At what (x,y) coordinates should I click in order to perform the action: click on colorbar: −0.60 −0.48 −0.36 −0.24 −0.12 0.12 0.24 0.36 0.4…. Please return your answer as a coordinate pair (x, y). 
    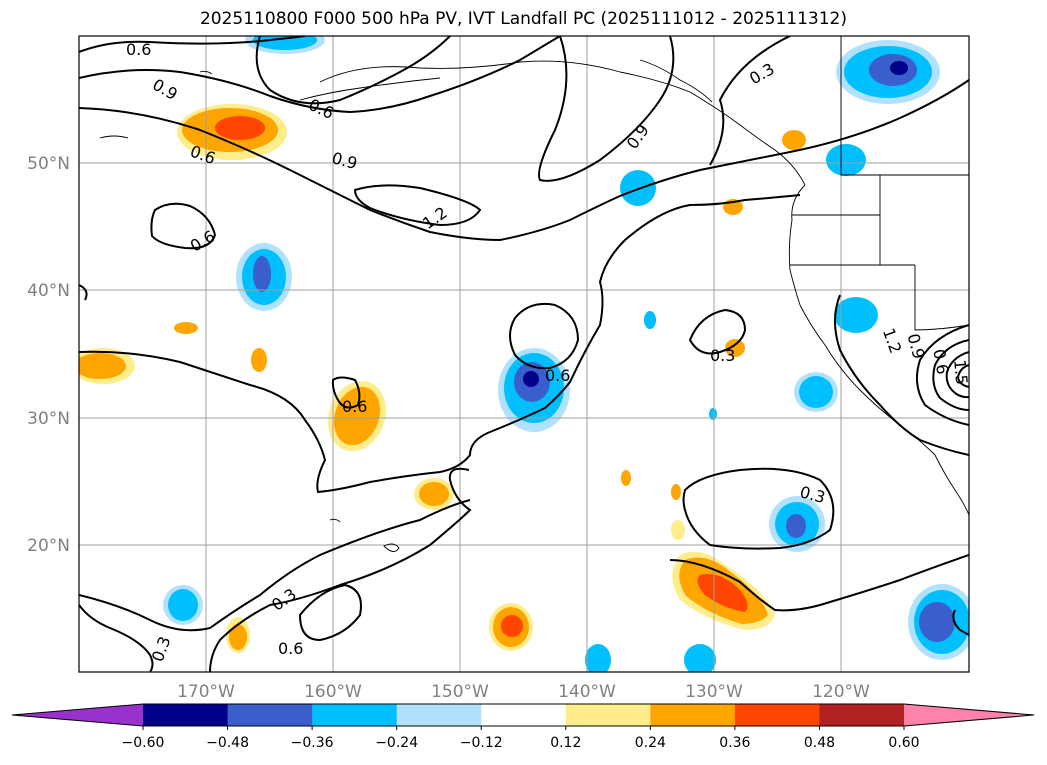
    Looking at the image, I should click on (523, 727).